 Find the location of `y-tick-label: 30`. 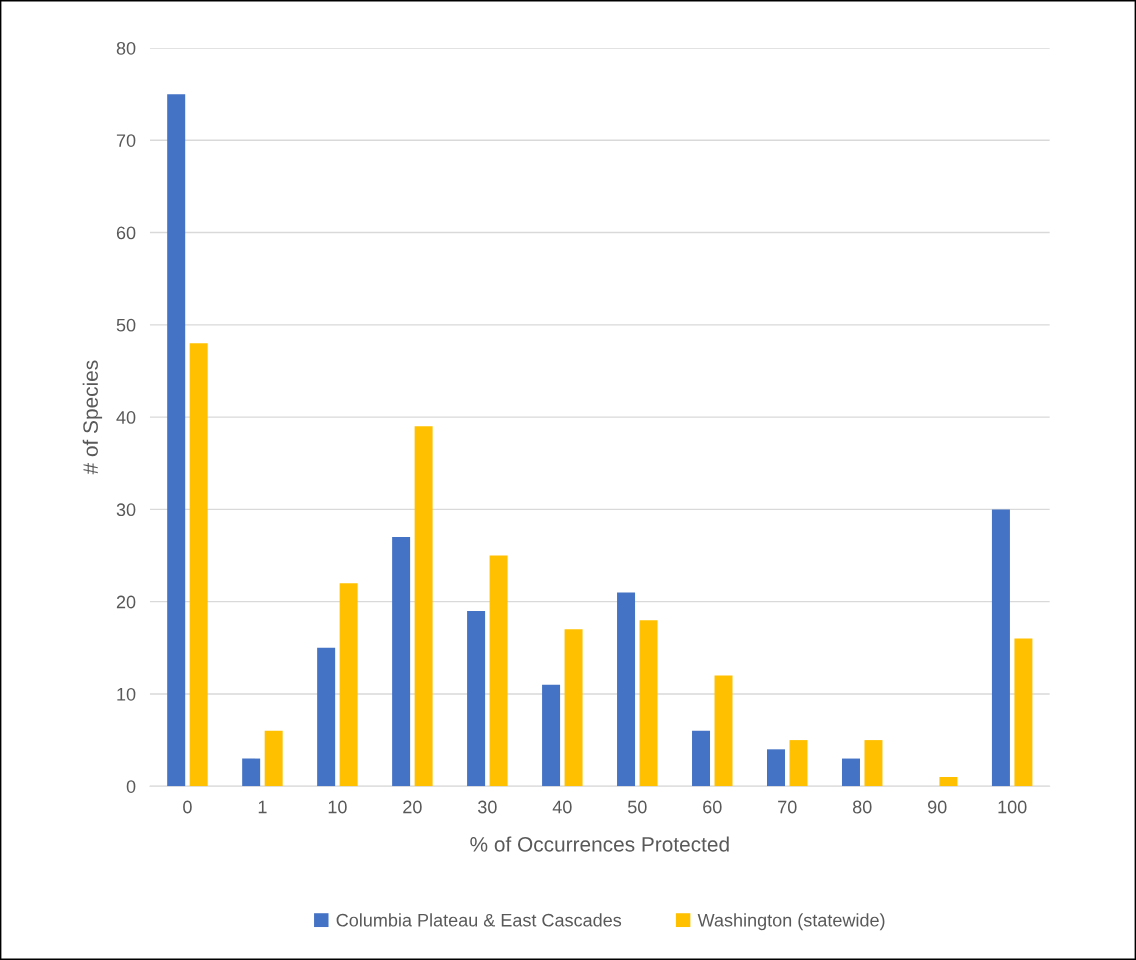

y-tick-label: 30 is located at coordinates (126, 510).